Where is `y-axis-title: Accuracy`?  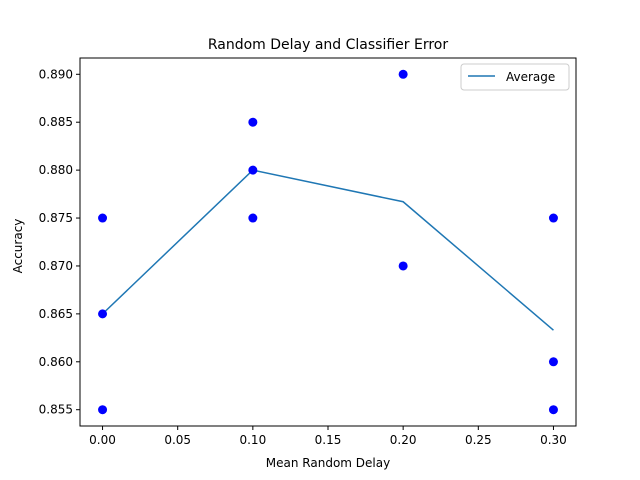 y-axis-title: Accuracy is located at coordinates (18, 246).